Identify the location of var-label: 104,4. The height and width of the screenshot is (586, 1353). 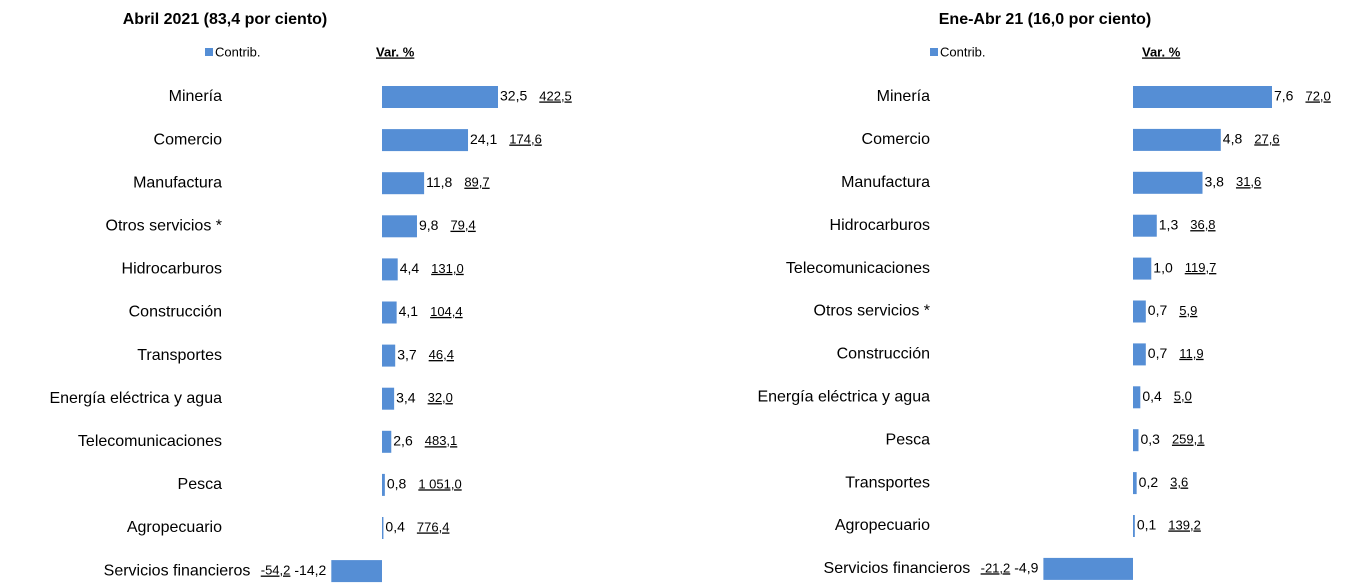
(446, 311).